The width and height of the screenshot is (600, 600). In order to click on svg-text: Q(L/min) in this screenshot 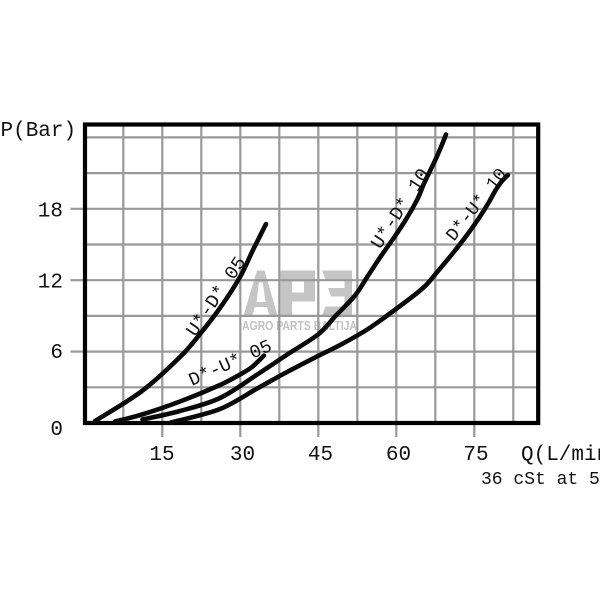, I will do `click(560, 455)`.